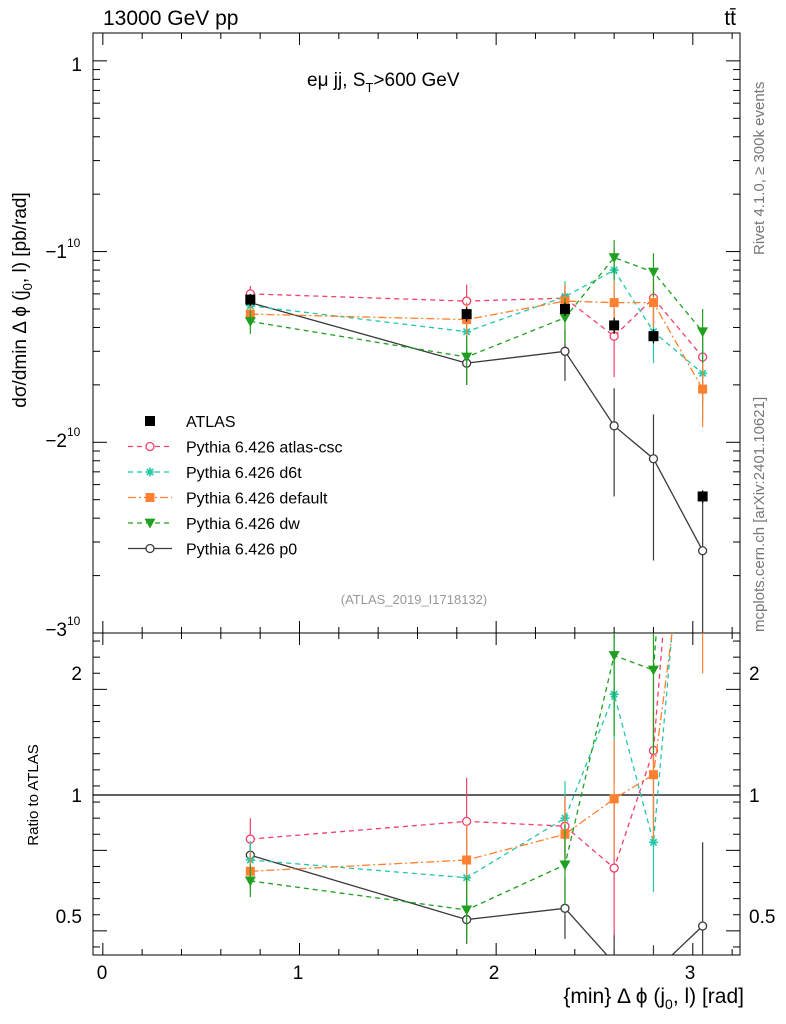 Image resolution: width=786 pixels, height=1024 pixels. I want to click on ratio-line-pythia-6-426-p0, so click(477, 904).